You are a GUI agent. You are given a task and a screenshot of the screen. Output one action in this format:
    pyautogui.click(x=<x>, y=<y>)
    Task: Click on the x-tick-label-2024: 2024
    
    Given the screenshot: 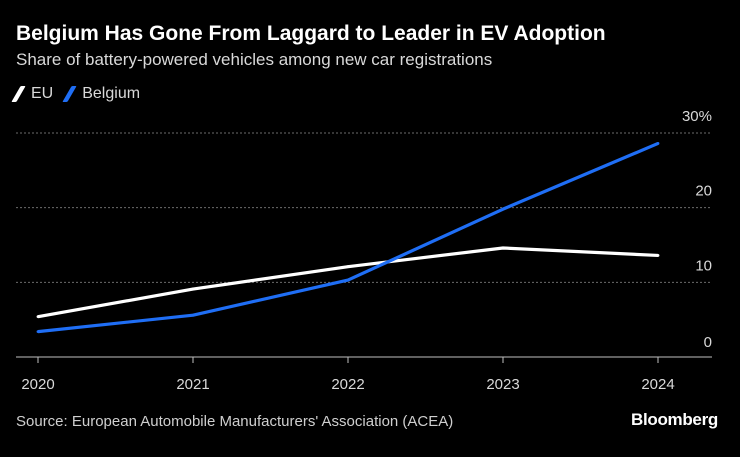 What is the action you would take?
    pyautogui.click(x=657, y=384)
    